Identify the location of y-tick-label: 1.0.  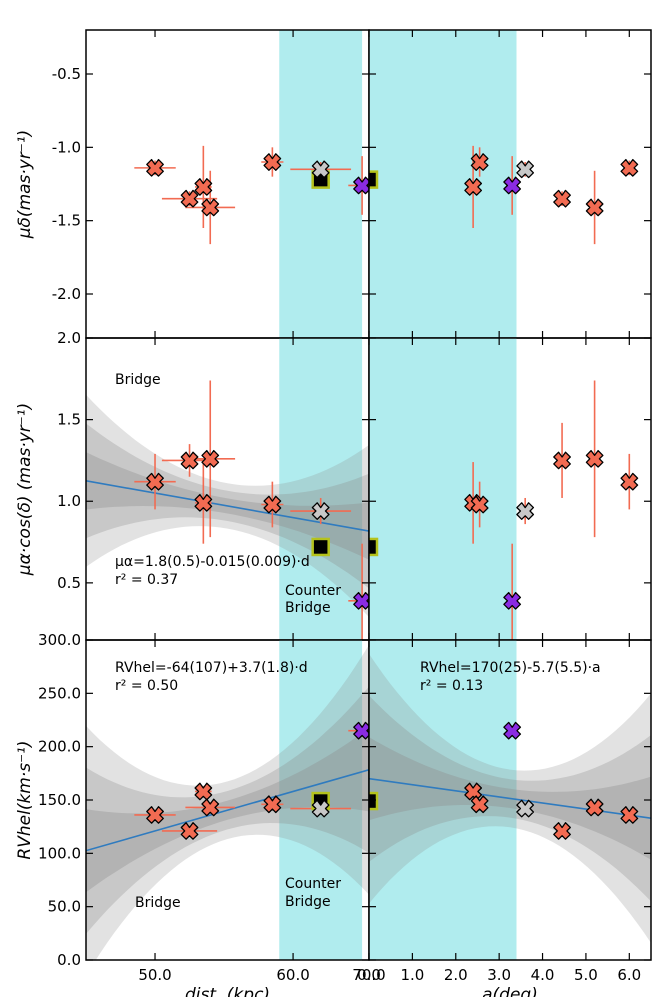
(69, 501).